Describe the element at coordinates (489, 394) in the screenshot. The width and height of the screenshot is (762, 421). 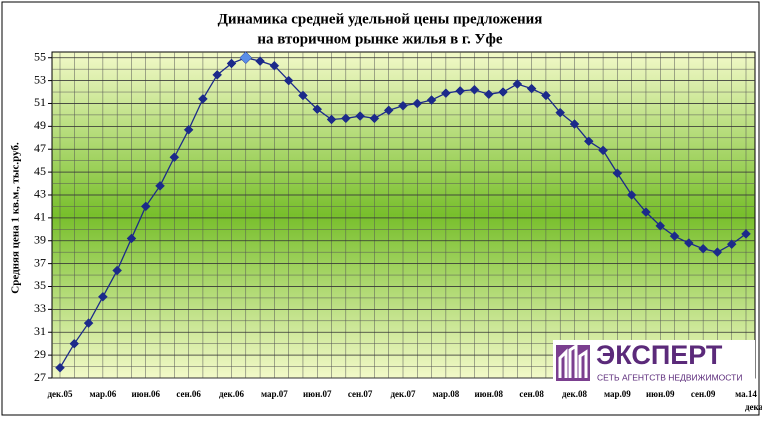
I see `x-tick-label: июн.08` at that location.